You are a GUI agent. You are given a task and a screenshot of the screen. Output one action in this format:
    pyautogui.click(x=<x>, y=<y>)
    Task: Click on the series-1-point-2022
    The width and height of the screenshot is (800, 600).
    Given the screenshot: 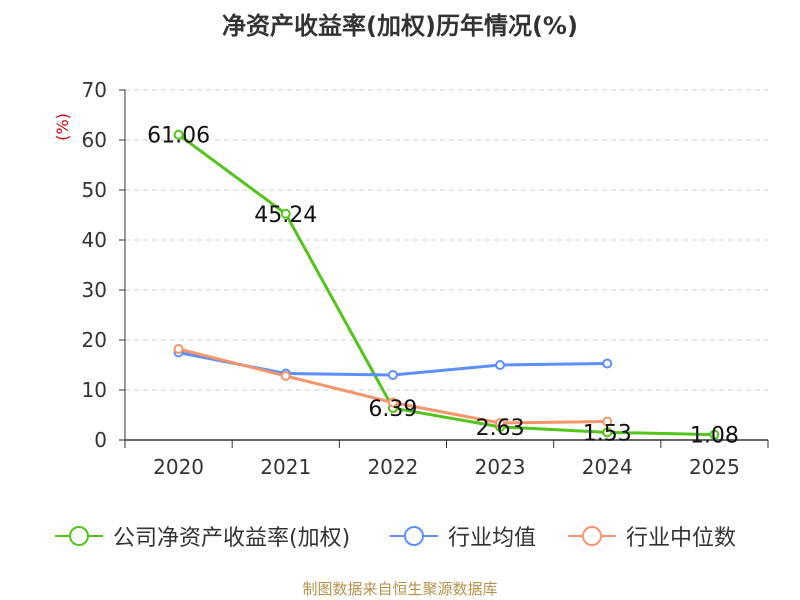 What is the action you would take?
    pyautogui.click(x=392, y=375)
    